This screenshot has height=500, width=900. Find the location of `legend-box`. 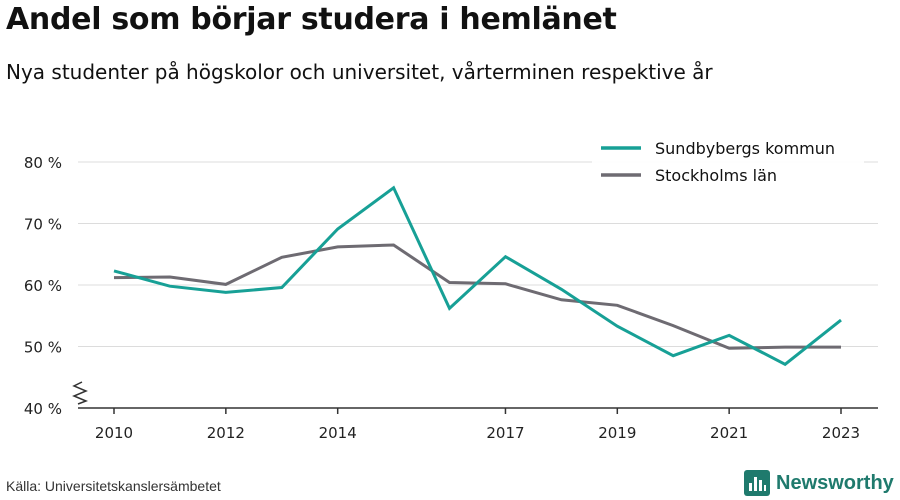

legend-box is located at coordinates (728, 160).